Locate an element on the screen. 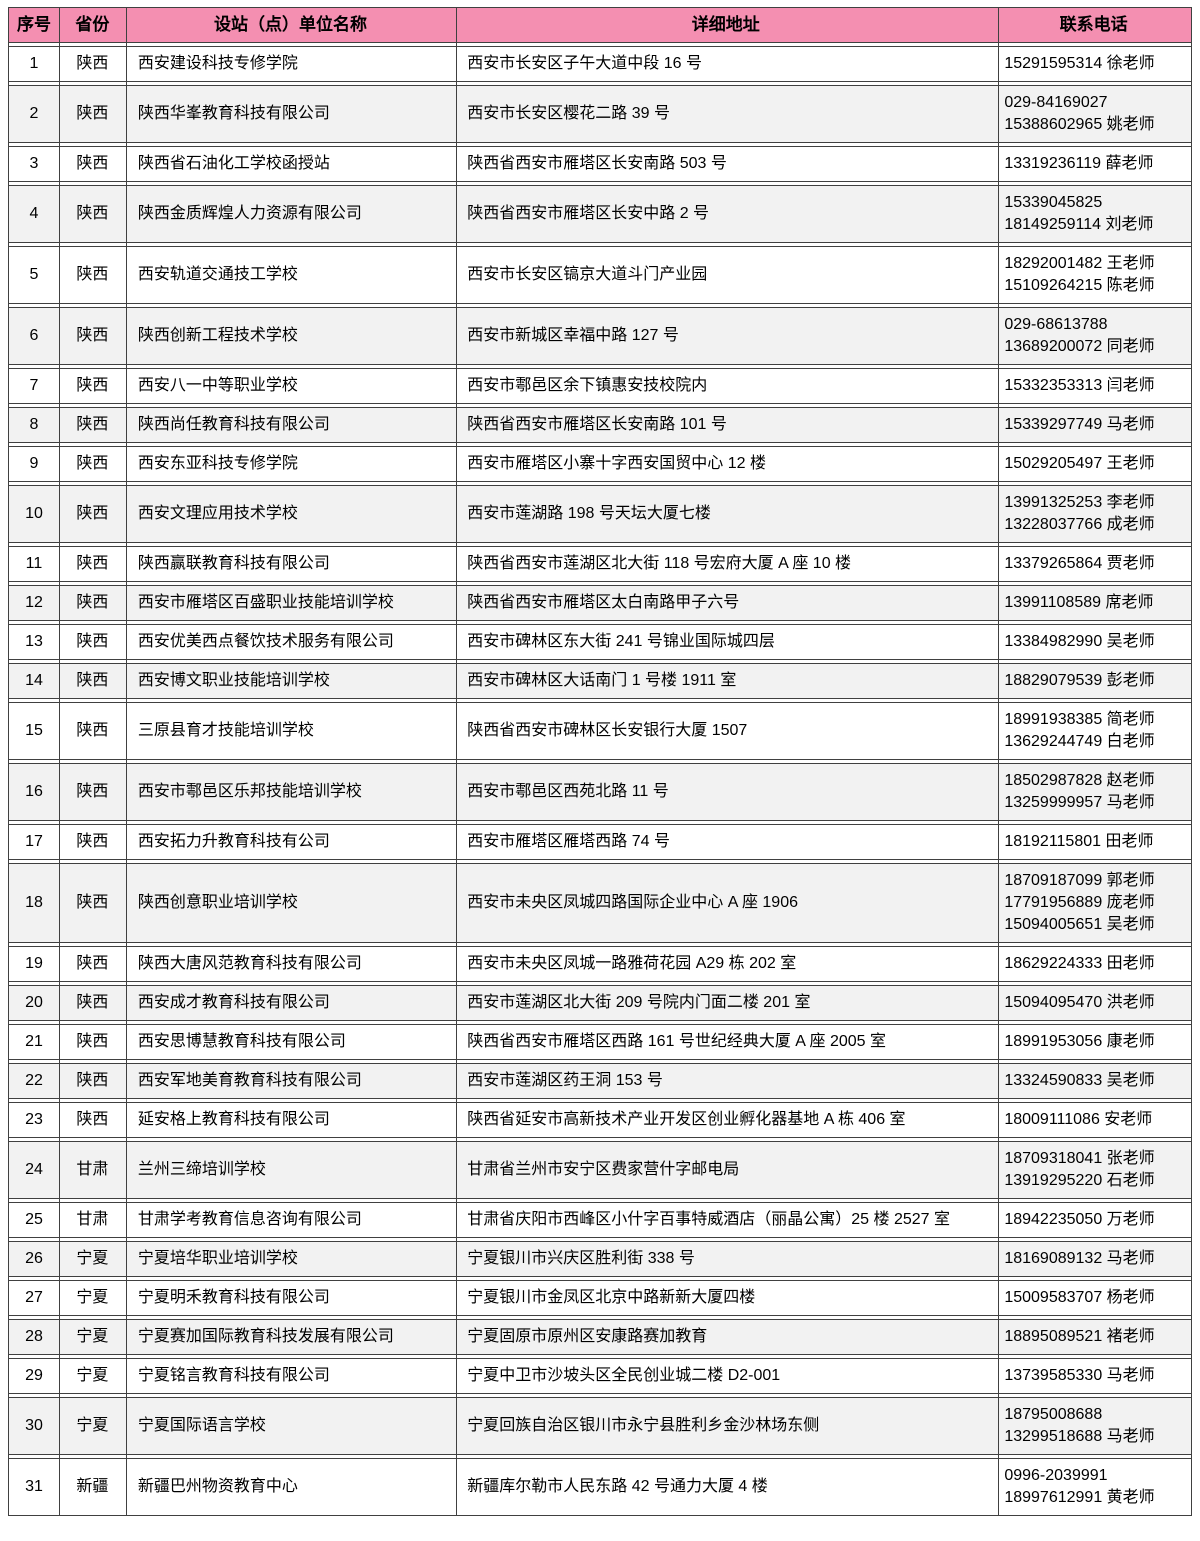 Image resolution: width=1200 pixels, height=1541 pixels. row-number-cell: 23 is located at coordinates (34, 1119).